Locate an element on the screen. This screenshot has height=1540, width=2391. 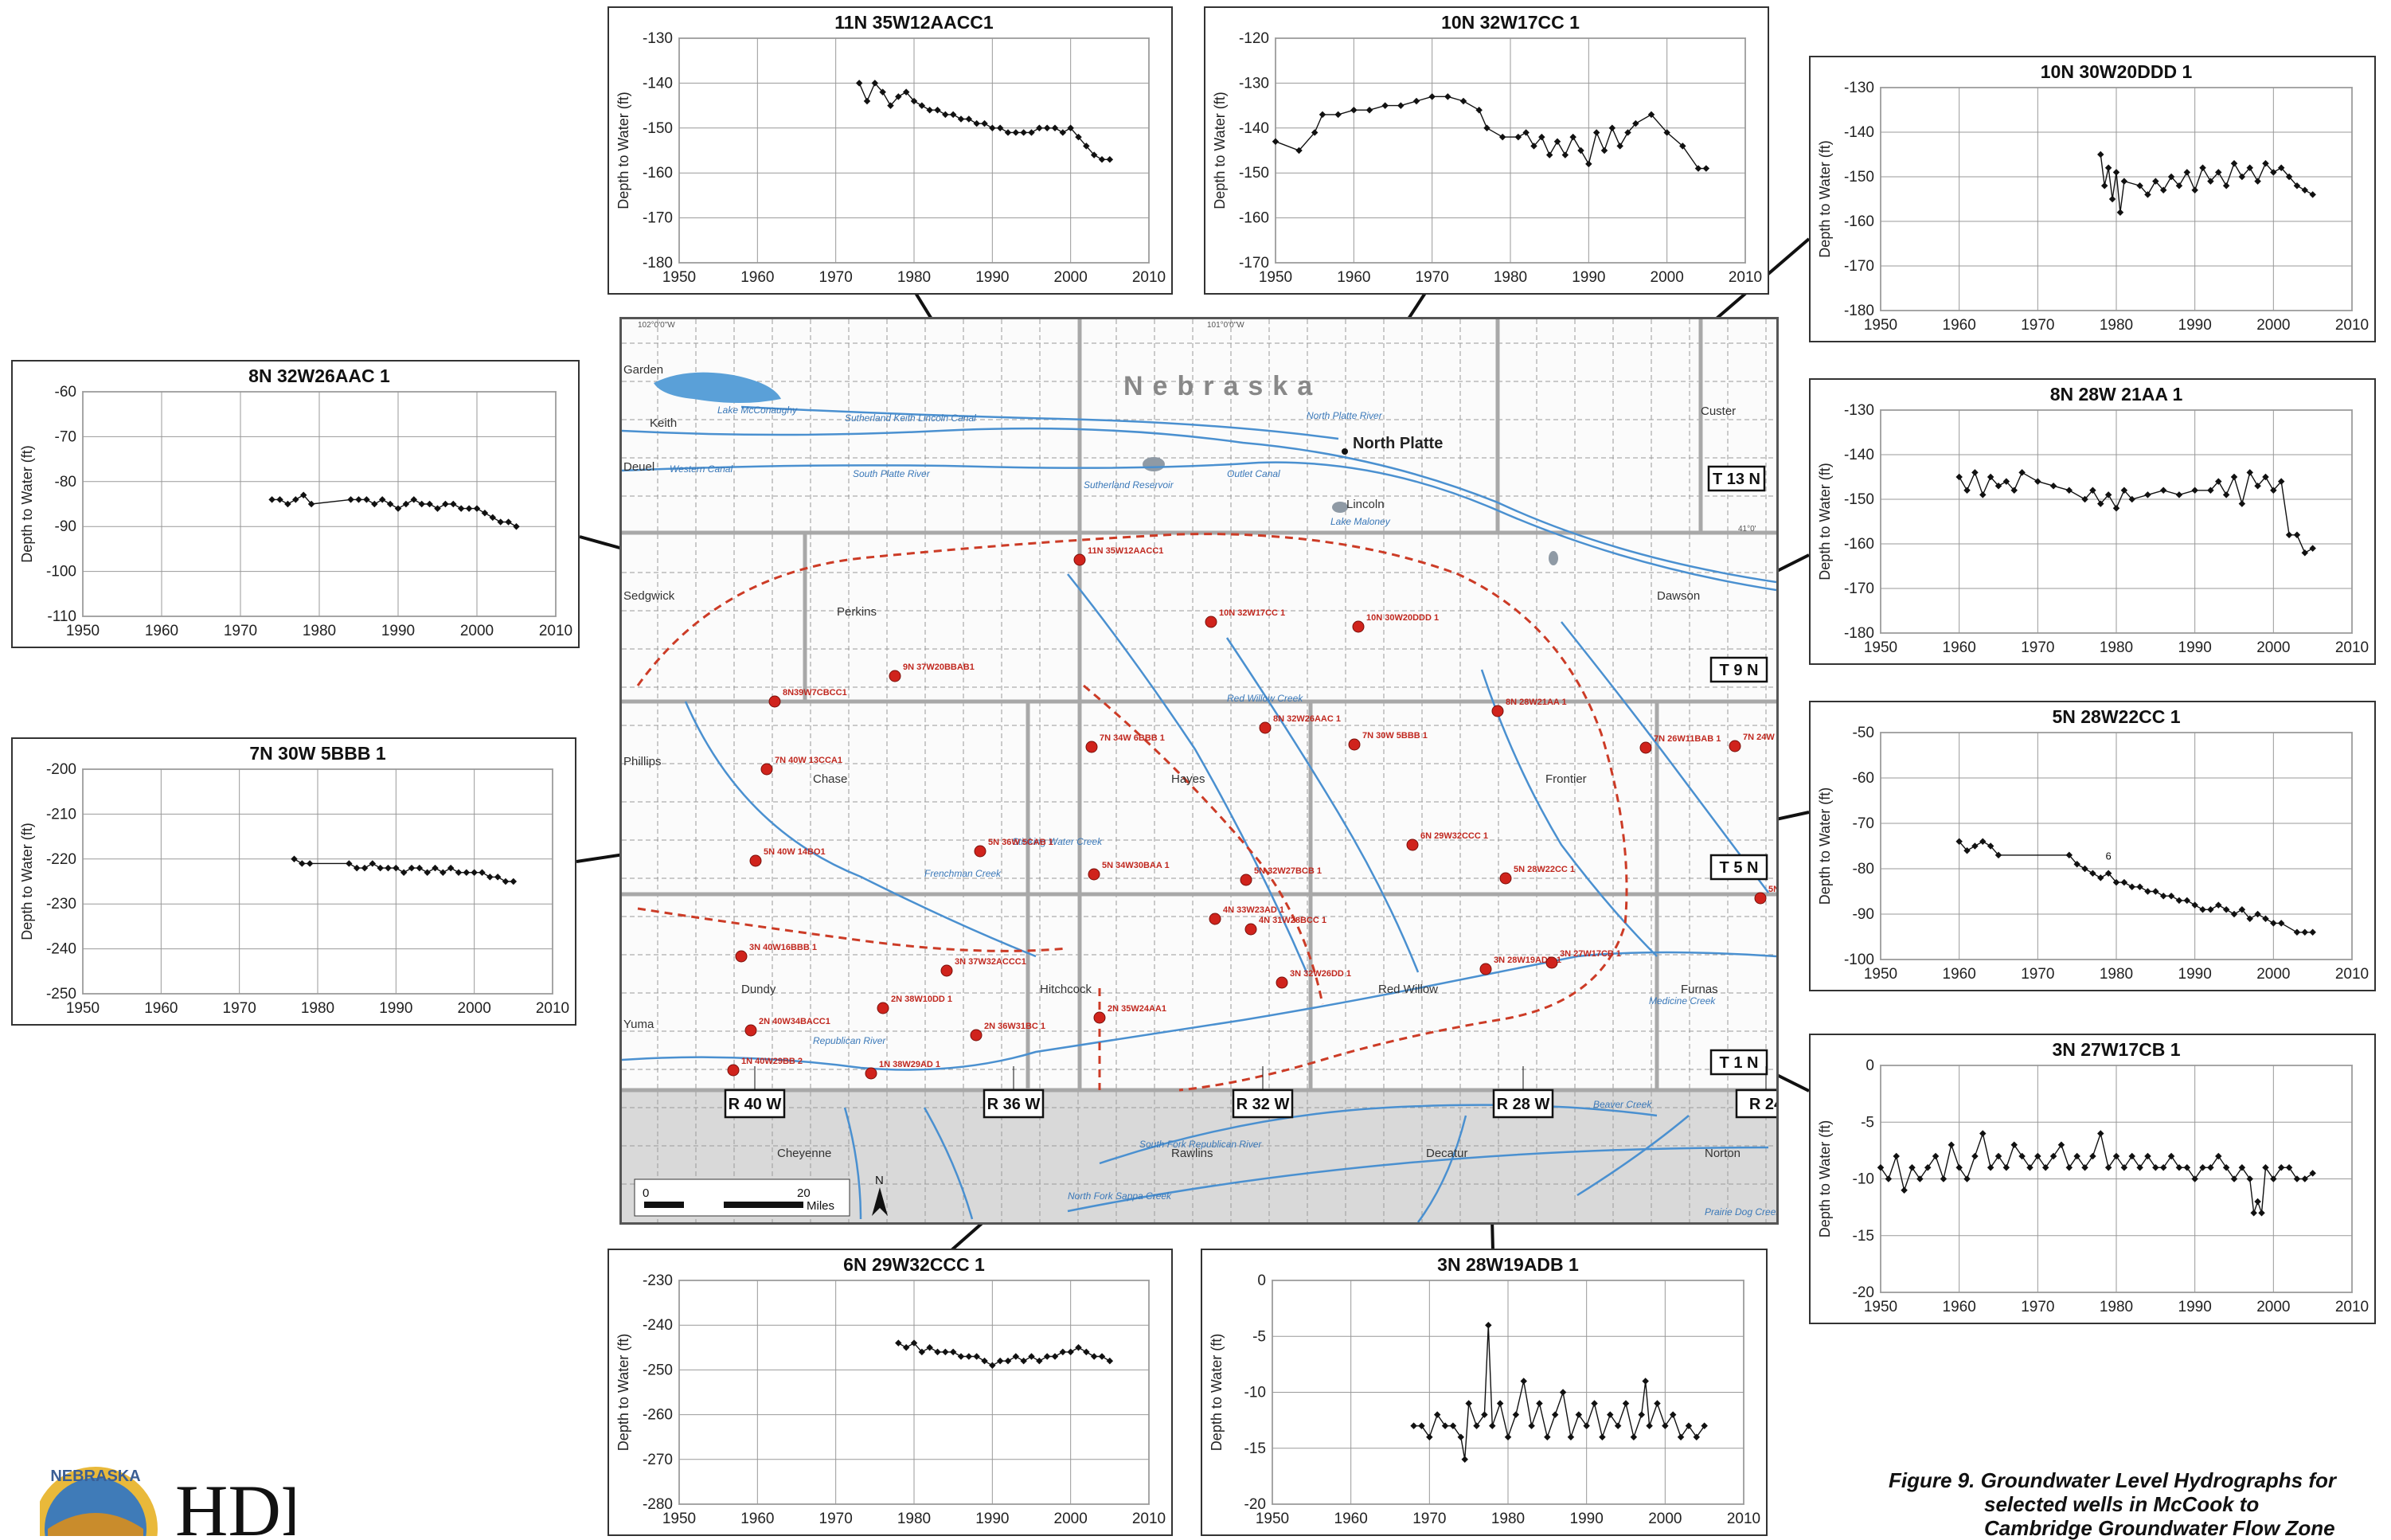
y-tick-label: -130 is located at coordinates (1859, 88).